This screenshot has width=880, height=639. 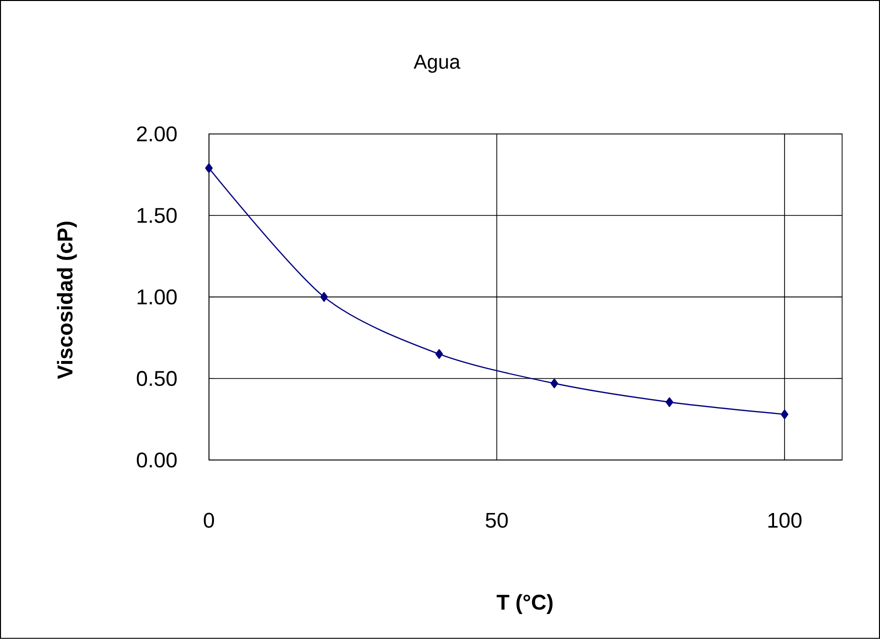 What do you see at coordinates (209, 520) in the screenshot?
I see `x-tick-label: 0` at bounding box center [209, 520].